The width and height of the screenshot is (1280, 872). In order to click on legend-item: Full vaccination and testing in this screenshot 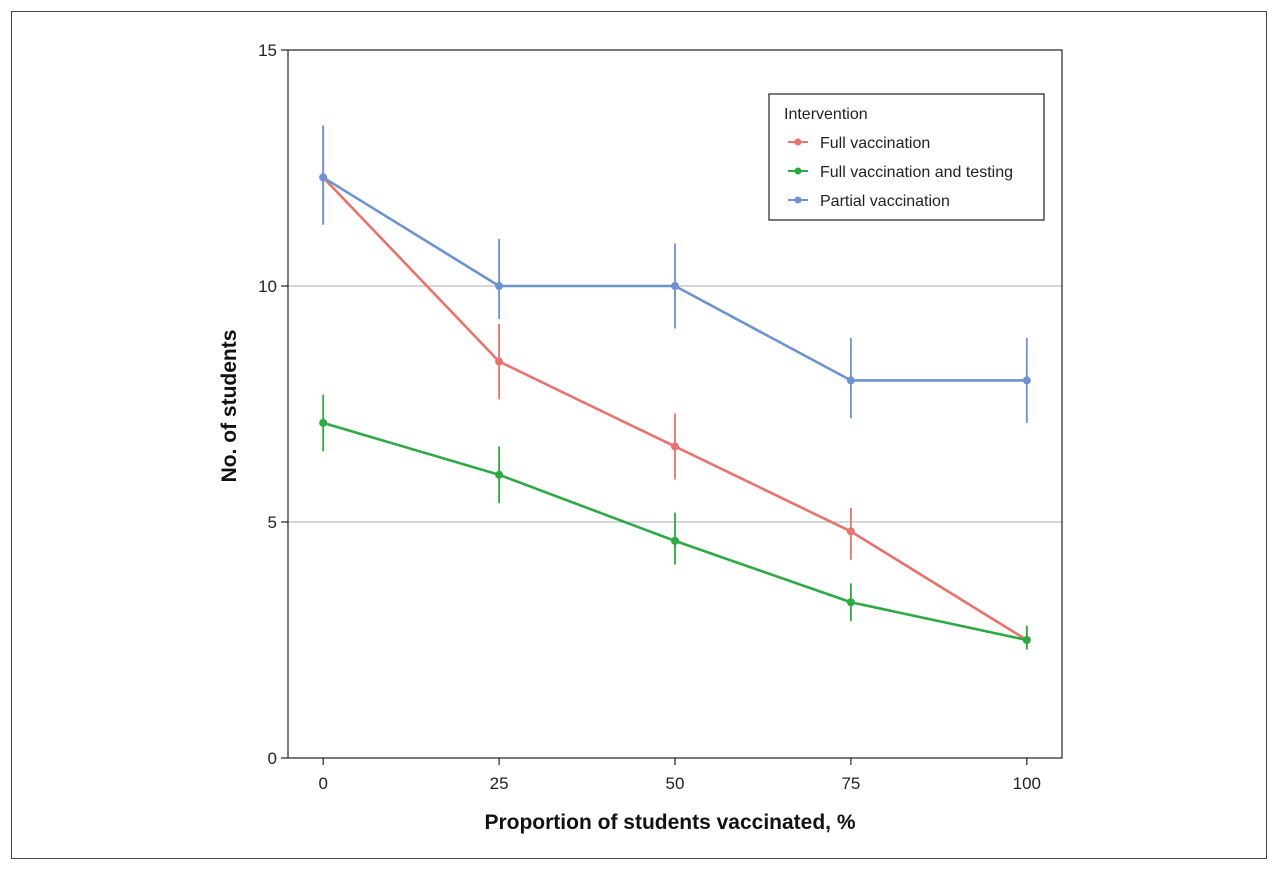, I will do `click(900, 172)`.